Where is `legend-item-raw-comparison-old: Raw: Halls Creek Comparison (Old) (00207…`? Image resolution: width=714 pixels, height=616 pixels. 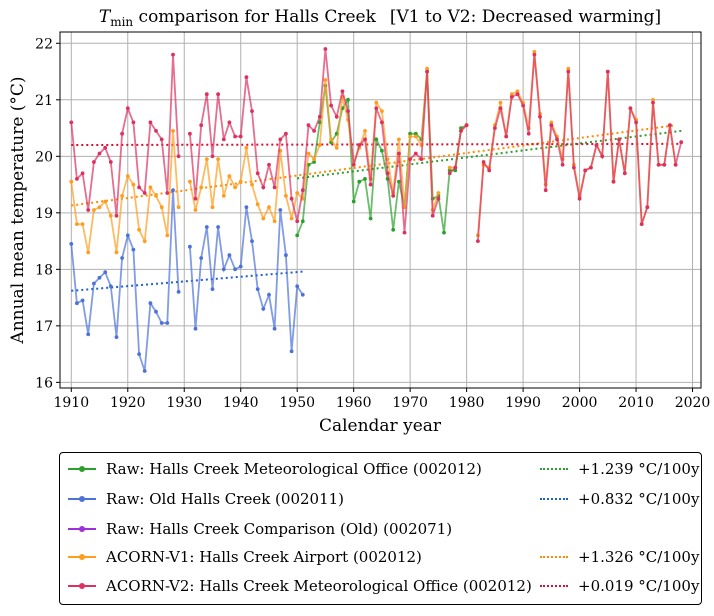
legend-item-raw-comparison-old: Raw: Halls Creek Comparison (Old) (00207… is located at coordinates (260, 529).